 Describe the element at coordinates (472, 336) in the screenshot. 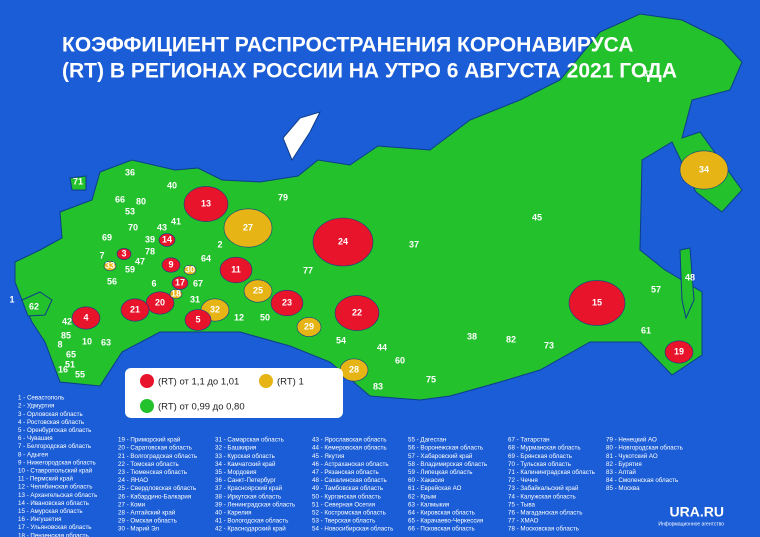

I see `region-number: 38` at that location.